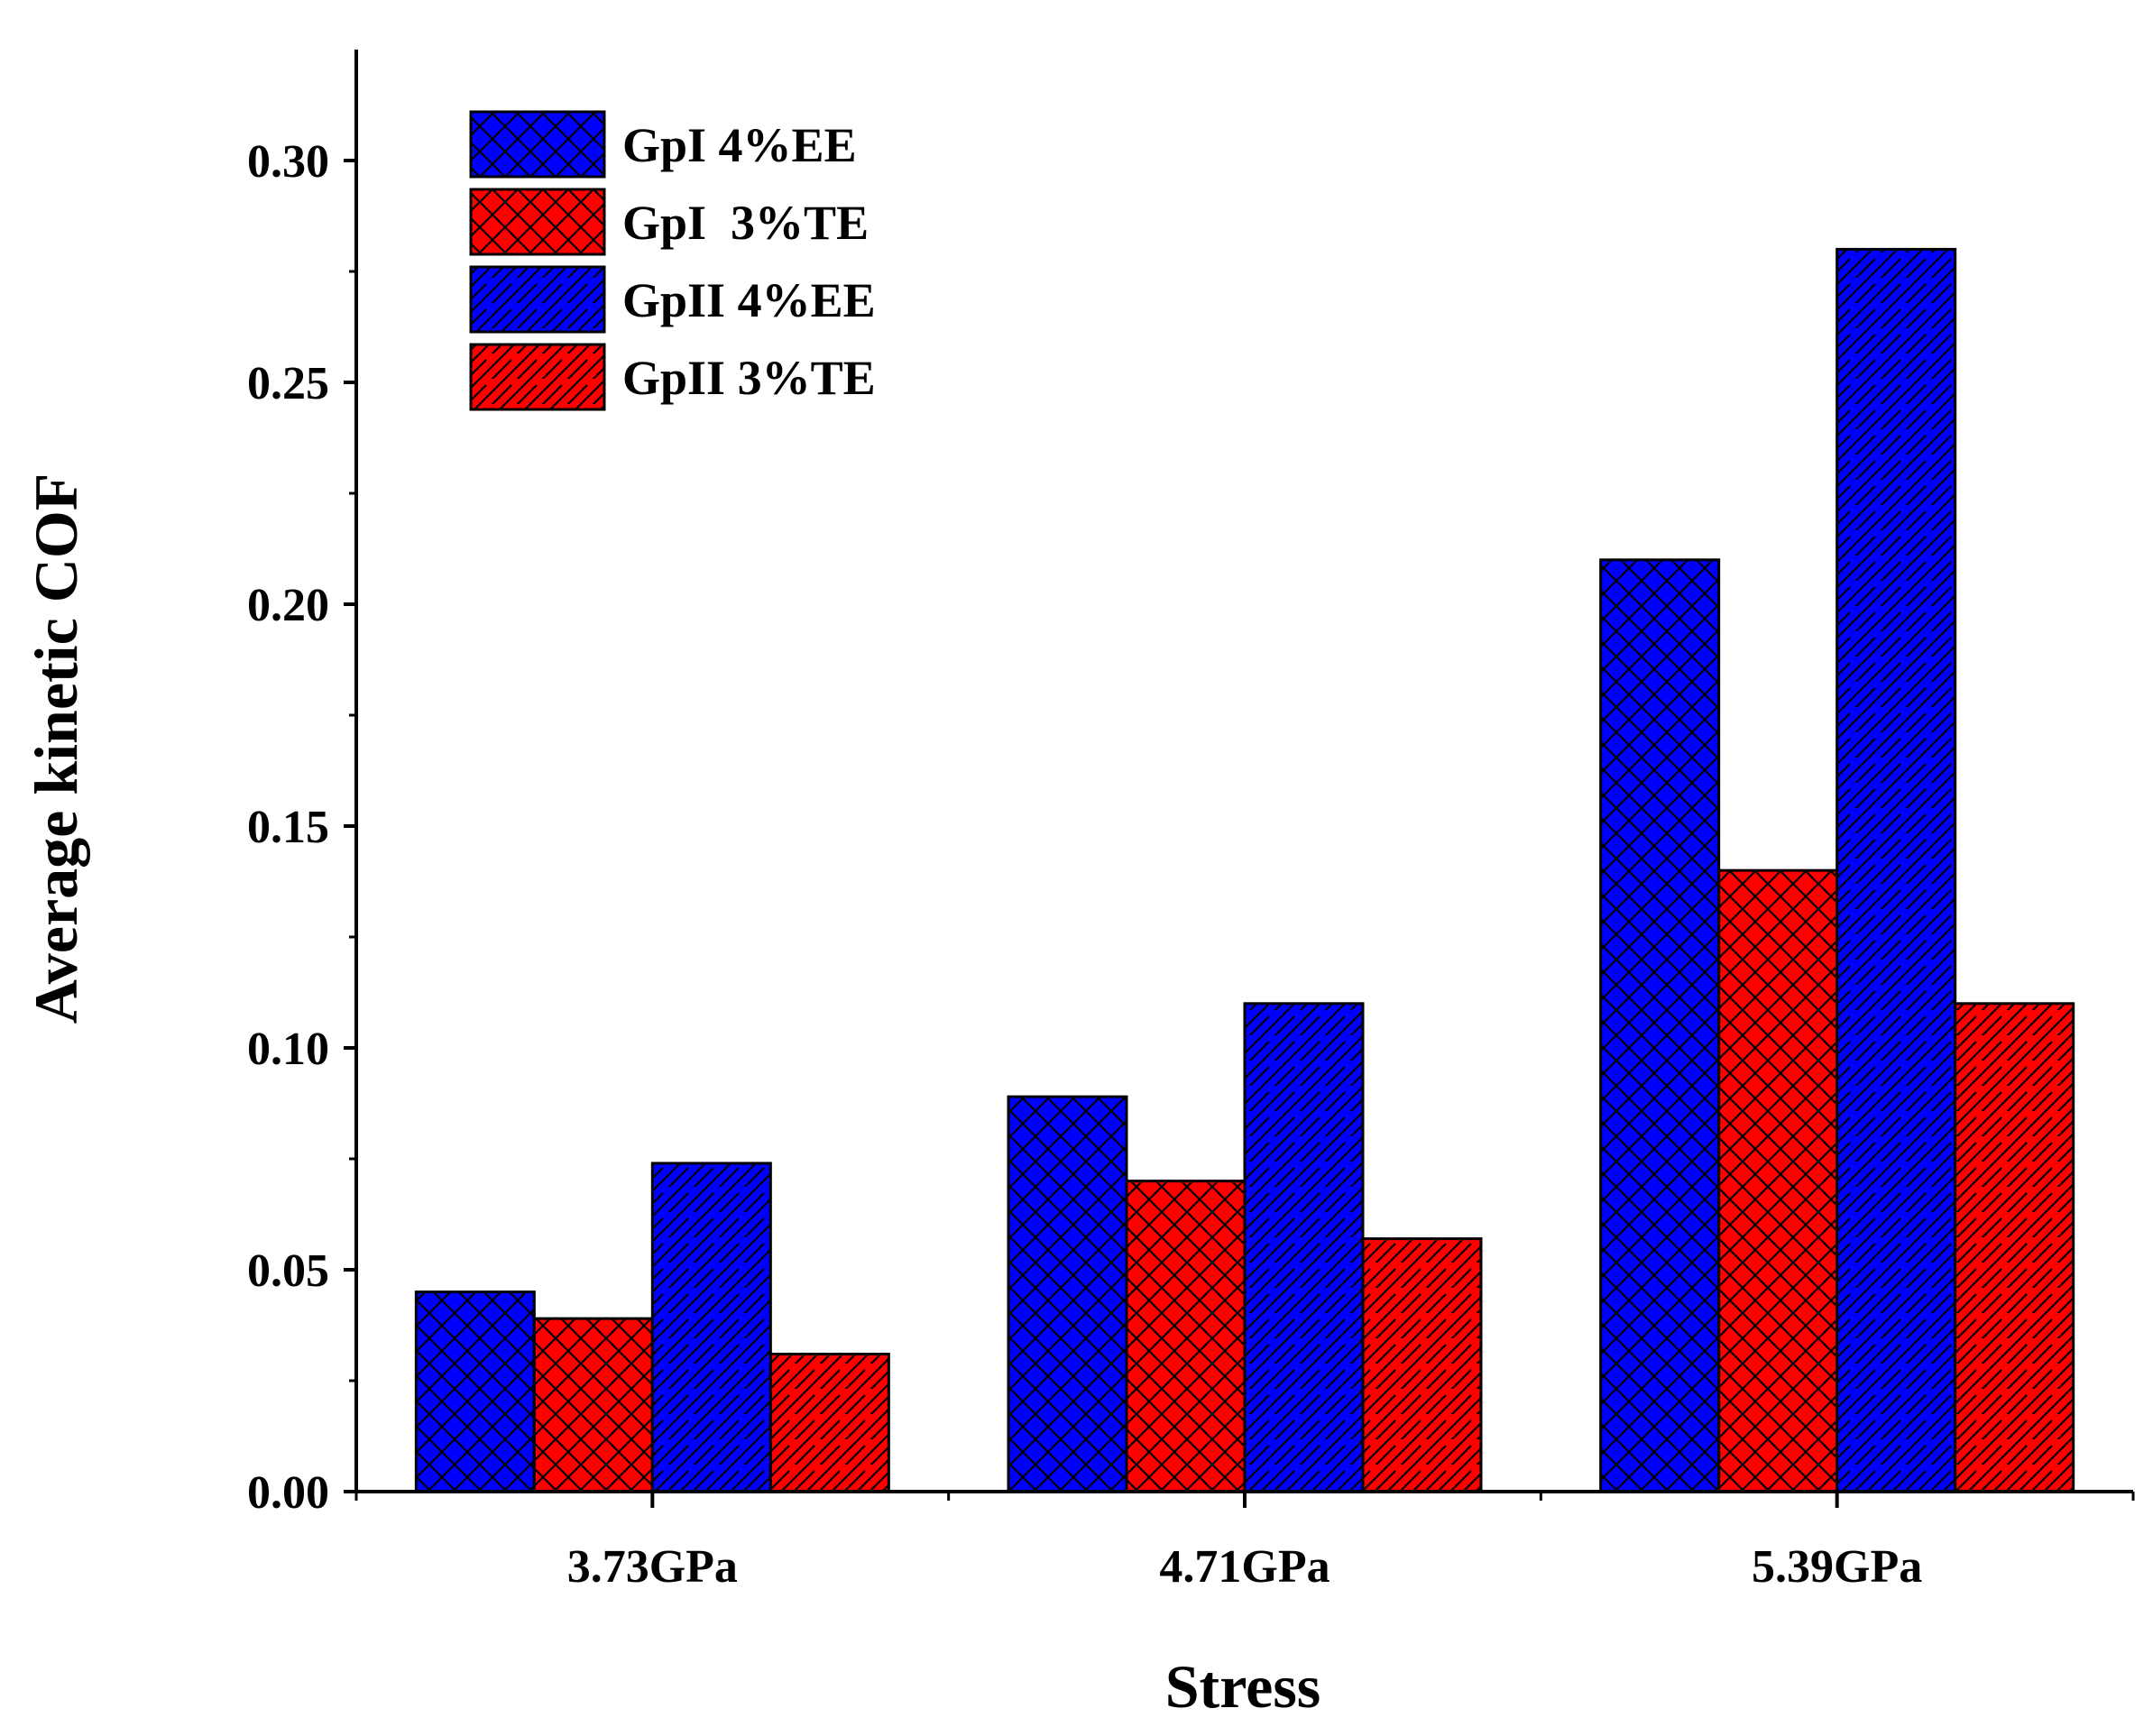  What do you see at coordinates (749, 300) in the screenshot?
I see `legend-label-3: GpII 4%EE` at bounding box center [749, 300].